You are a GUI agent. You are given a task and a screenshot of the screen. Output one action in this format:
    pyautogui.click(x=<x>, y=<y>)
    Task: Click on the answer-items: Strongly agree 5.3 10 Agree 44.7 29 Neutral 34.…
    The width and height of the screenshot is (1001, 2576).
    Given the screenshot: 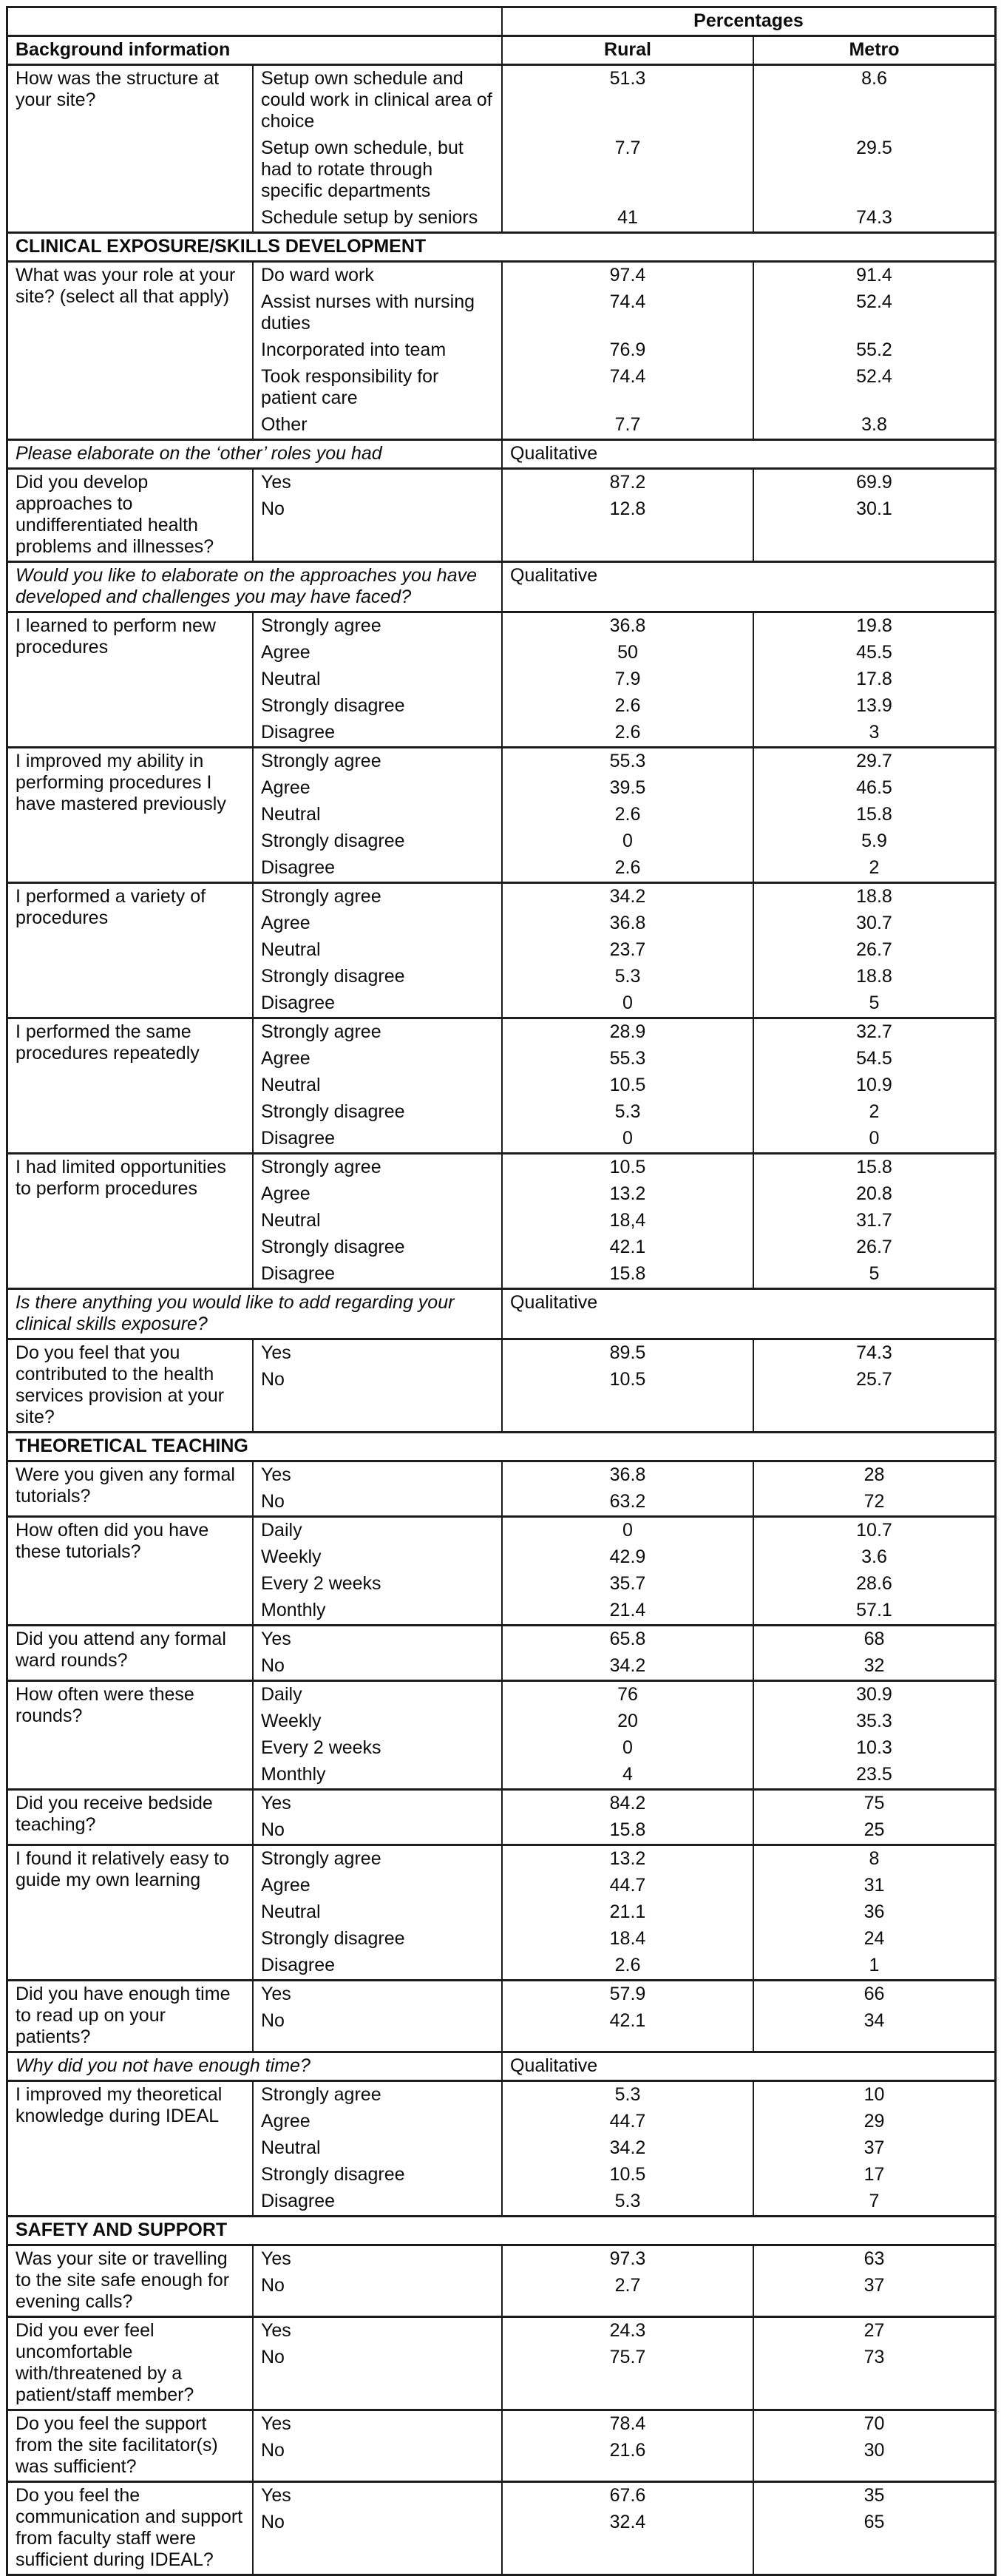 What is the action you would take?
    pyautogui.click(x=623, y=2148)
    